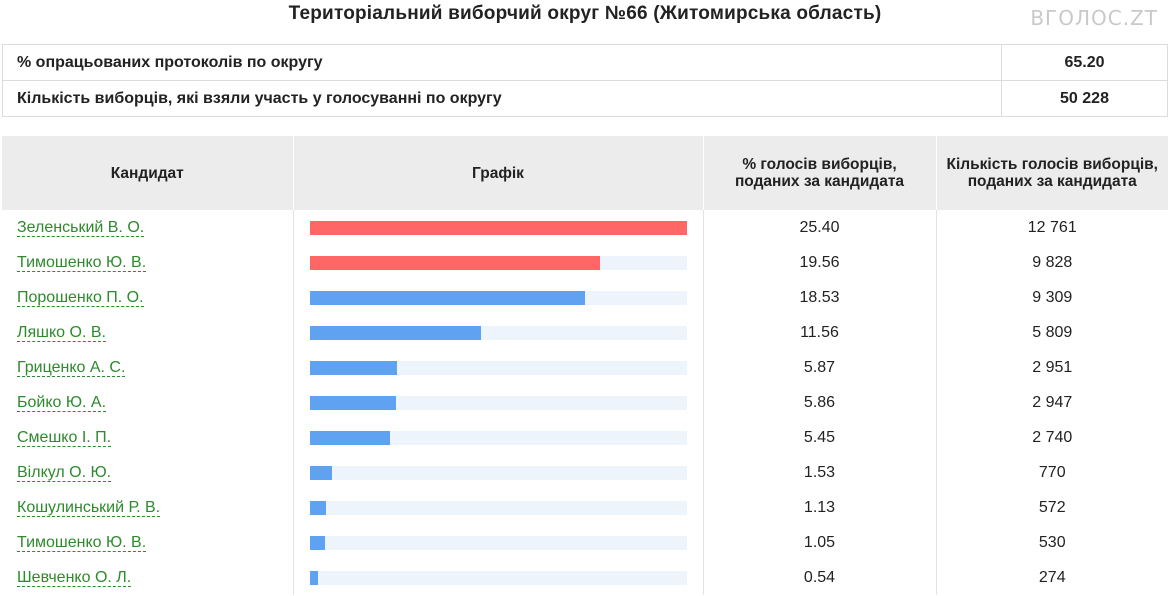 Image resolution: width=1170 pixels, height=596 pixels. I want to click on votes-cell: 530, so click(1052, 542).